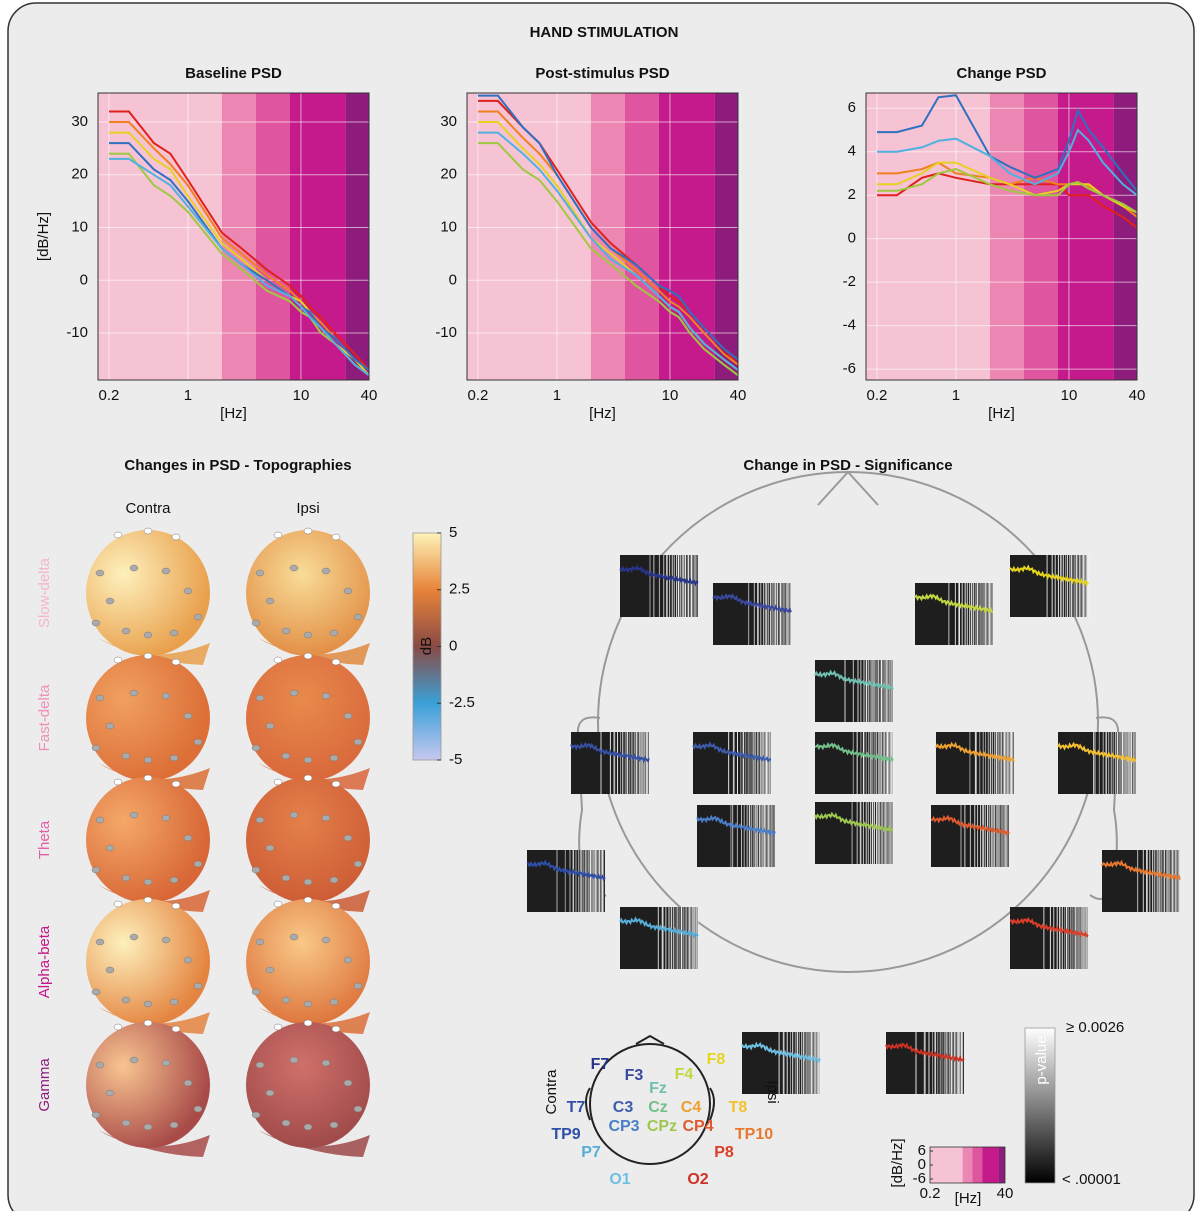 The height and width of the screenshot is (1216, 1199). What do you see at coordinates (588, 1104) in the screenshot?
I see `legend-ear` at bounding box center [588, 1104].